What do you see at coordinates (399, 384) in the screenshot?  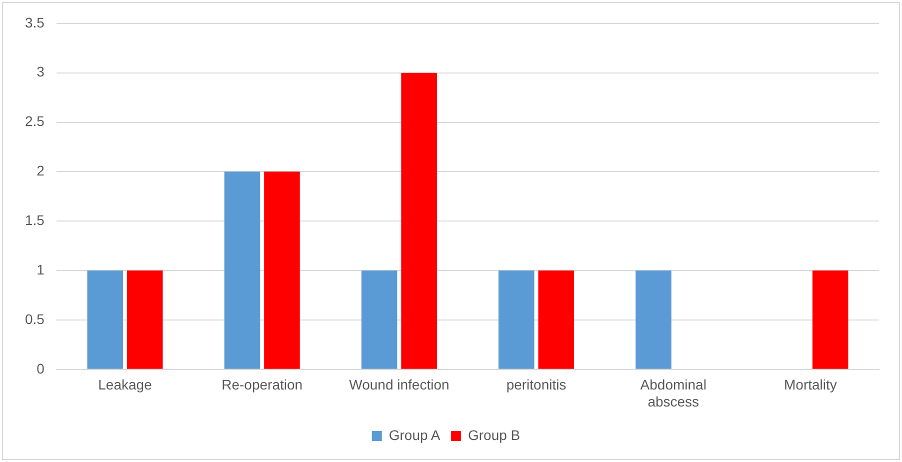 I see `x-tick-label: Wound infection` at bounding box center [399, 384].